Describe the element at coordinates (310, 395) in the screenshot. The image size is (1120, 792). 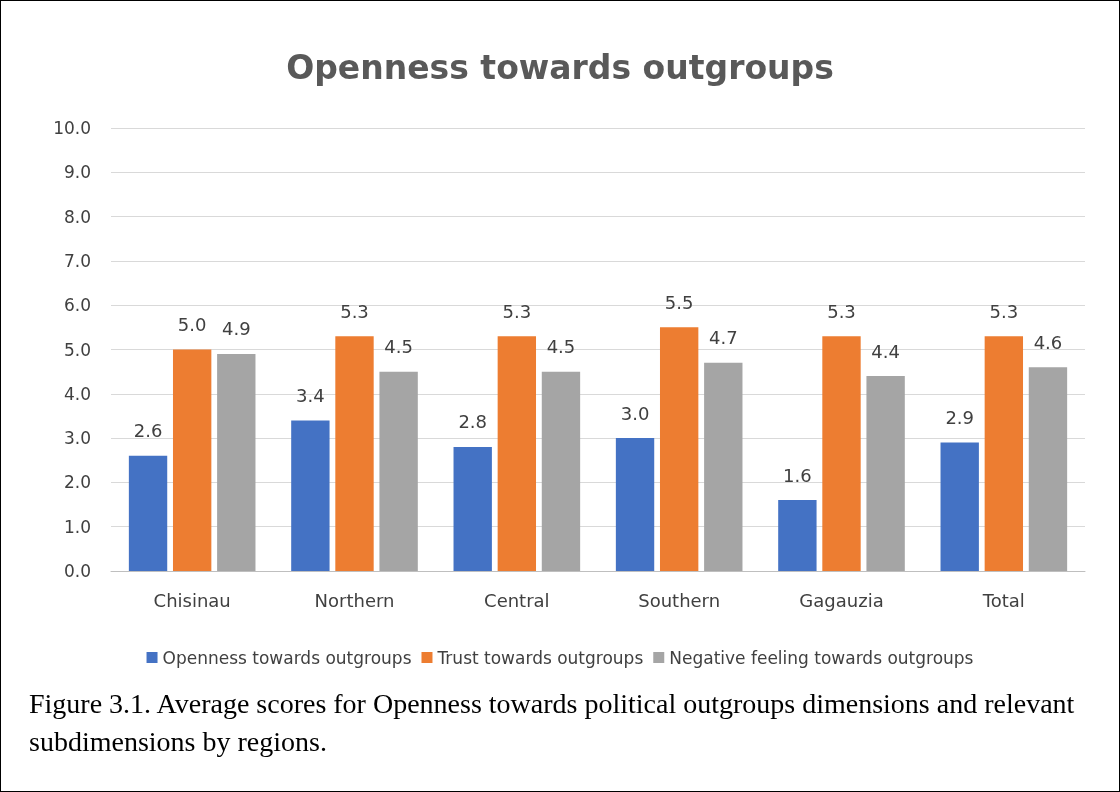
I see `data-label: 3.4` at that location.